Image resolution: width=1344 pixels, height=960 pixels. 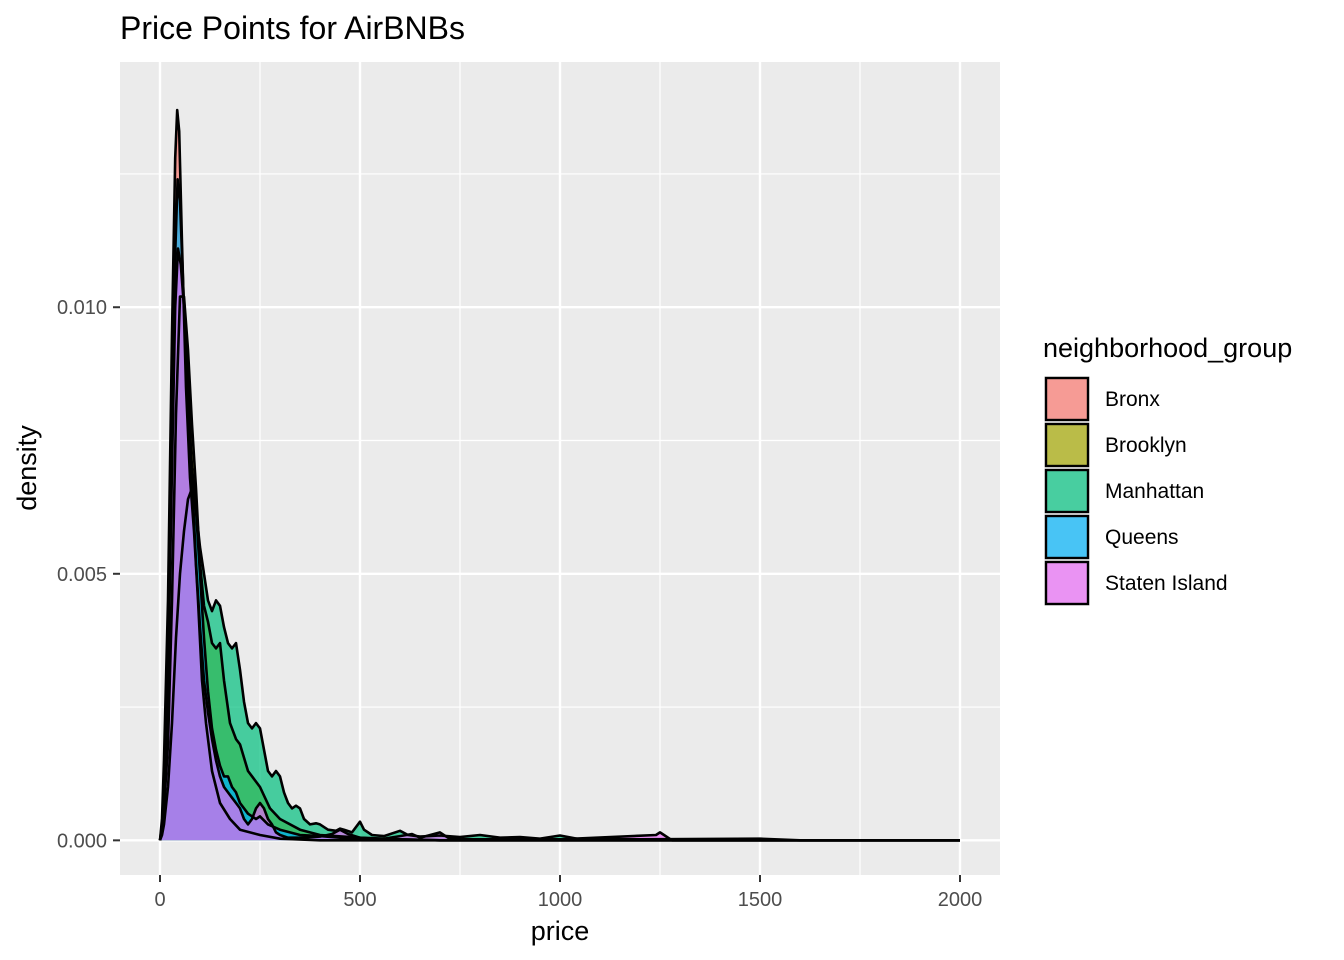 I want to click on legend-item-queens: Queens, so click(x=1111, y=537).